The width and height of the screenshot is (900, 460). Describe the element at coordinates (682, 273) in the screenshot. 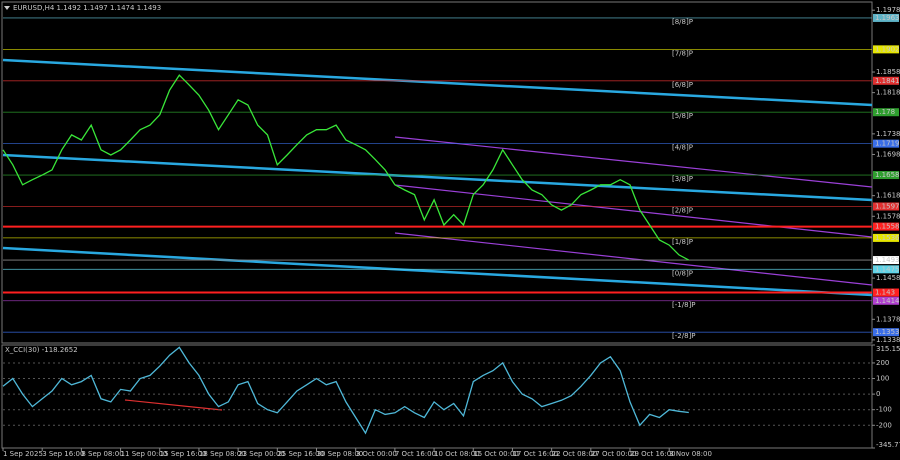

I see `level-name: [0/8]P` at that location.